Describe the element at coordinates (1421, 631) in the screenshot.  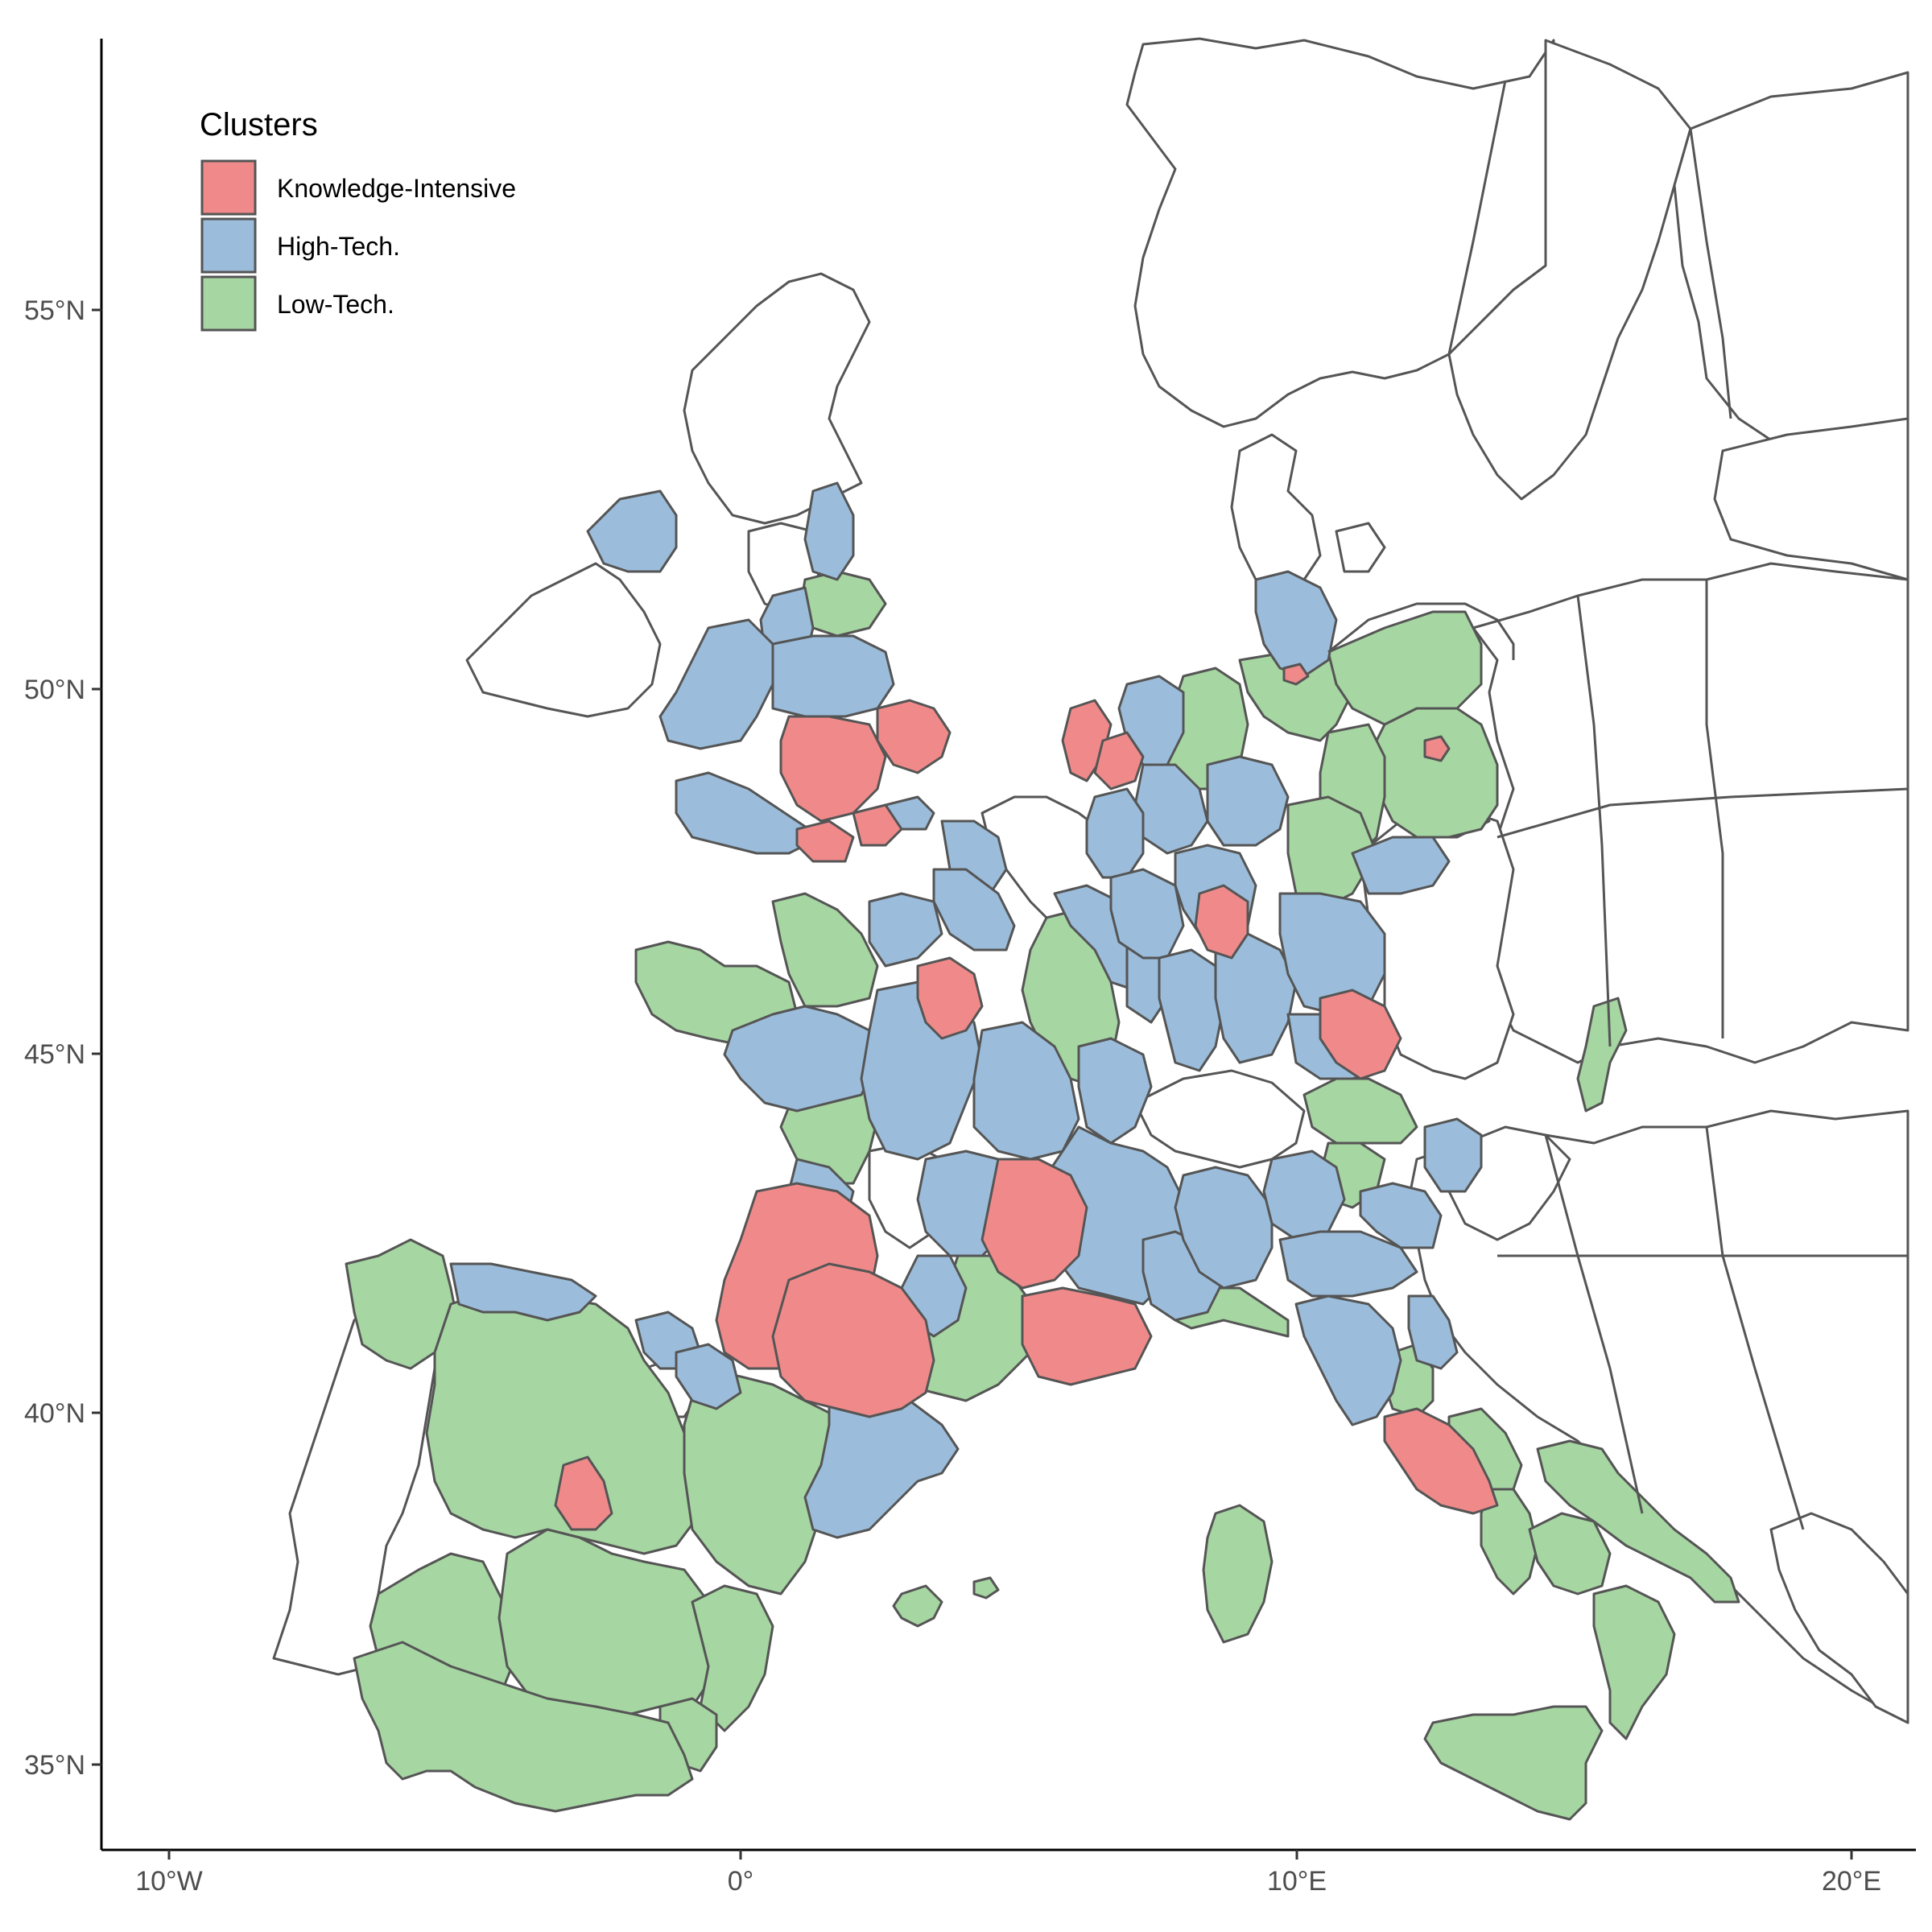
I see `baltic-coast-outline` at that location.